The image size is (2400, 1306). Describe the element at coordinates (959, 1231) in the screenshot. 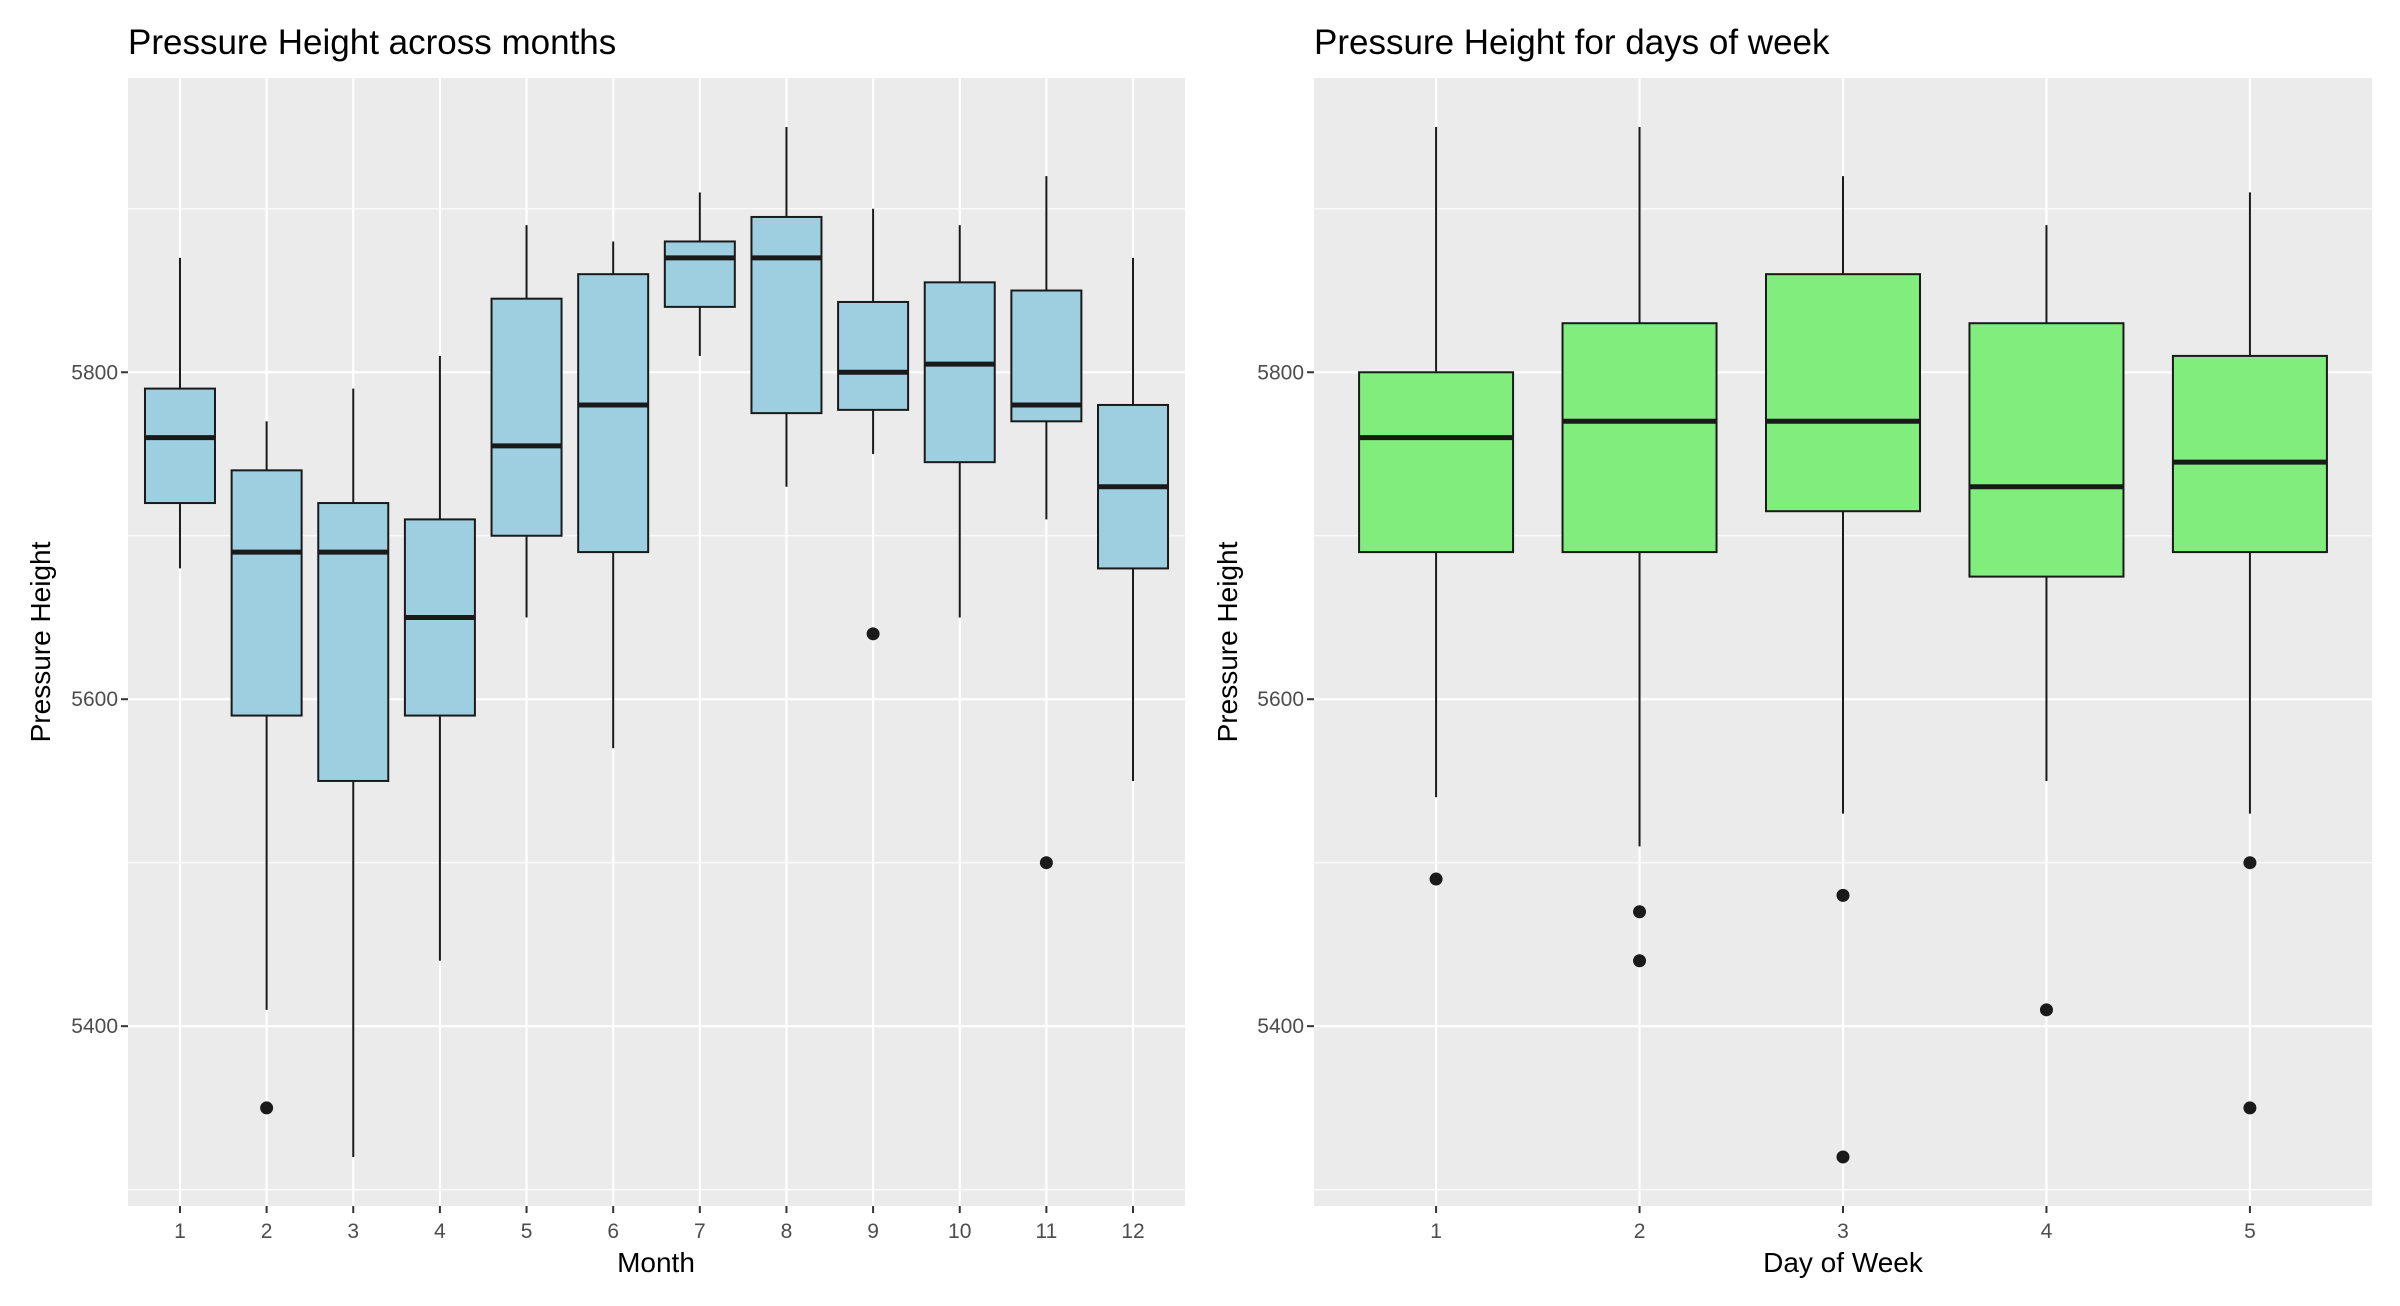

I see `x-tick-label: 10` at that location.